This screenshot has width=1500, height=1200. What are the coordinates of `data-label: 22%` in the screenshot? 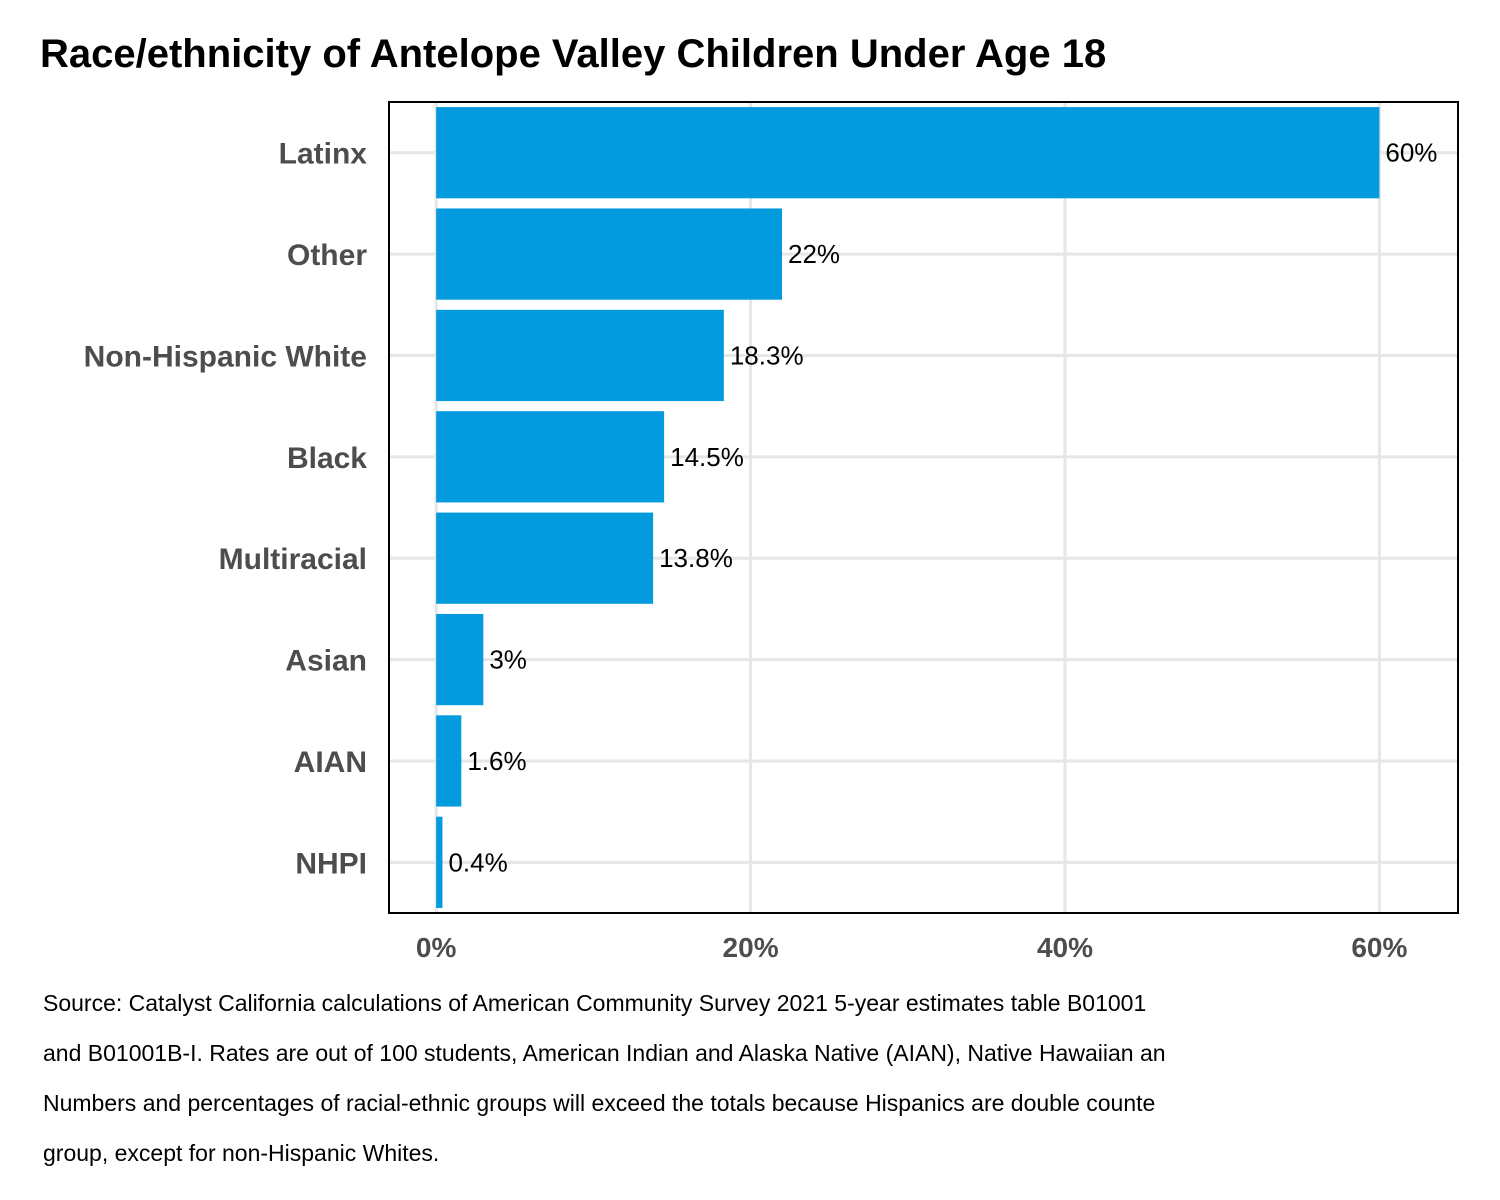 It's located at (814, 254).